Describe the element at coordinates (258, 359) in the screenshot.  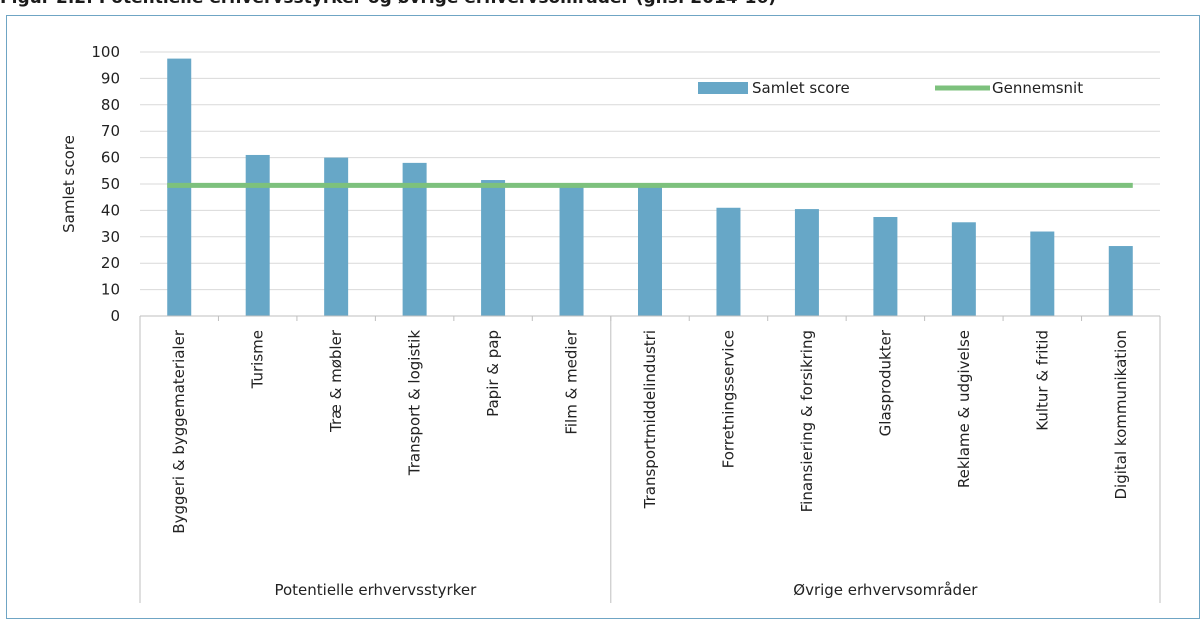
I see `x-tick-label: Turisme` at that location.